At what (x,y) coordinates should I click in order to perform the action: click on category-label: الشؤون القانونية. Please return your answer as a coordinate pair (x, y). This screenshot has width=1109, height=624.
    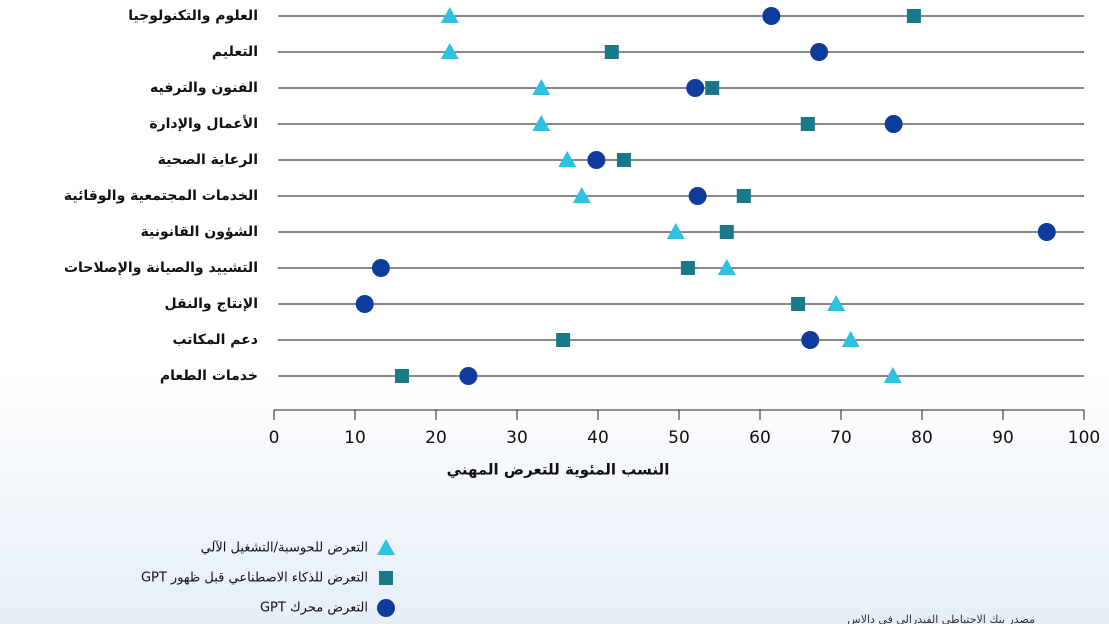
    Looking at the image, I should click on (200, 232).